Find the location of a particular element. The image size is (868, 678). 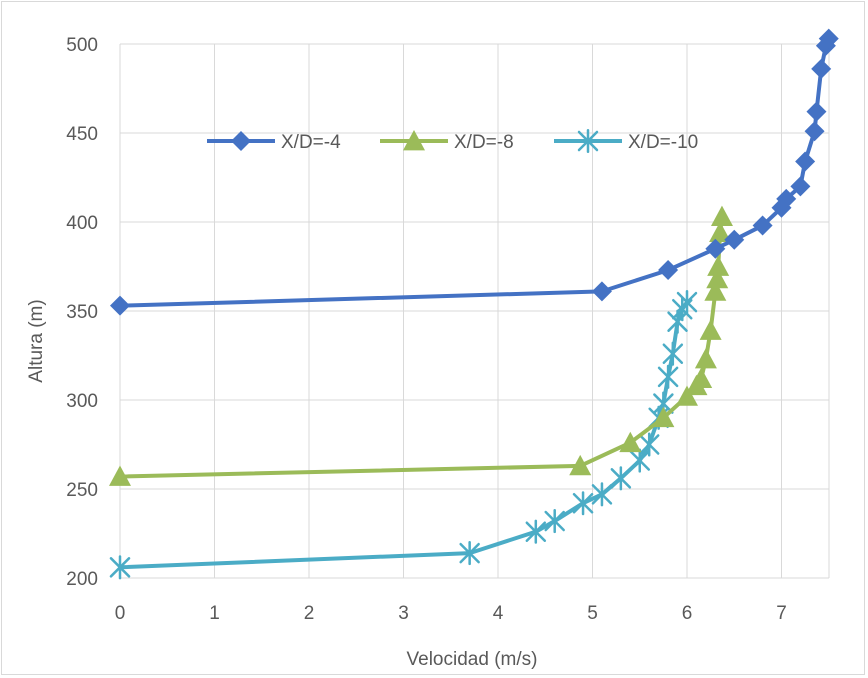

y-tick-label: 500 is located at coordinates (82, 45).